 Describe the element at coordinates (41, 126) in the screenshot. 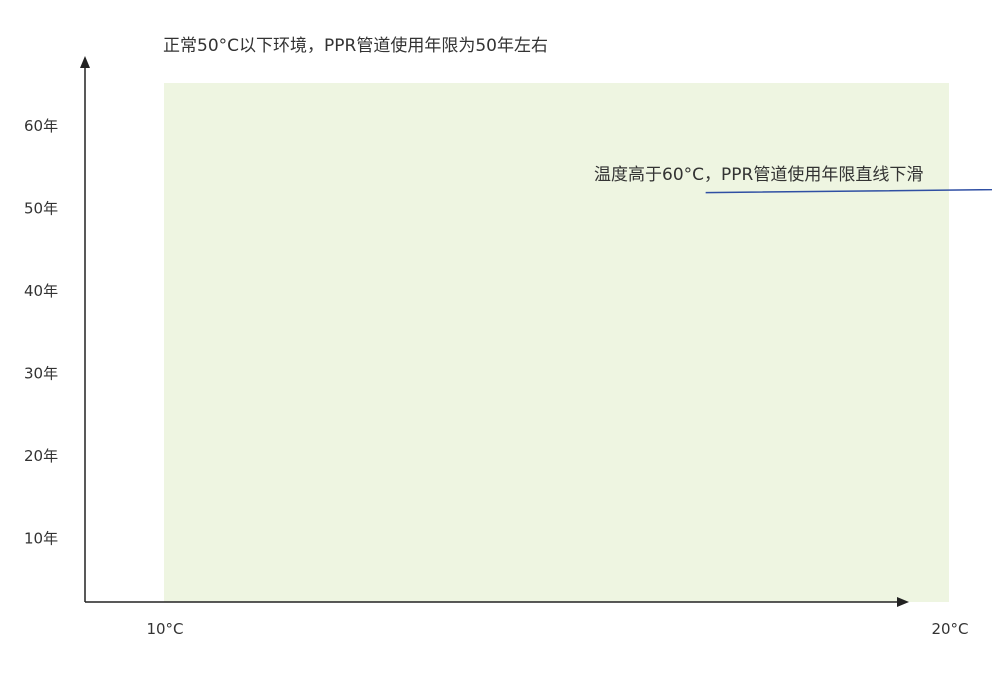

I see `y-tick-label: 60年` at that location.